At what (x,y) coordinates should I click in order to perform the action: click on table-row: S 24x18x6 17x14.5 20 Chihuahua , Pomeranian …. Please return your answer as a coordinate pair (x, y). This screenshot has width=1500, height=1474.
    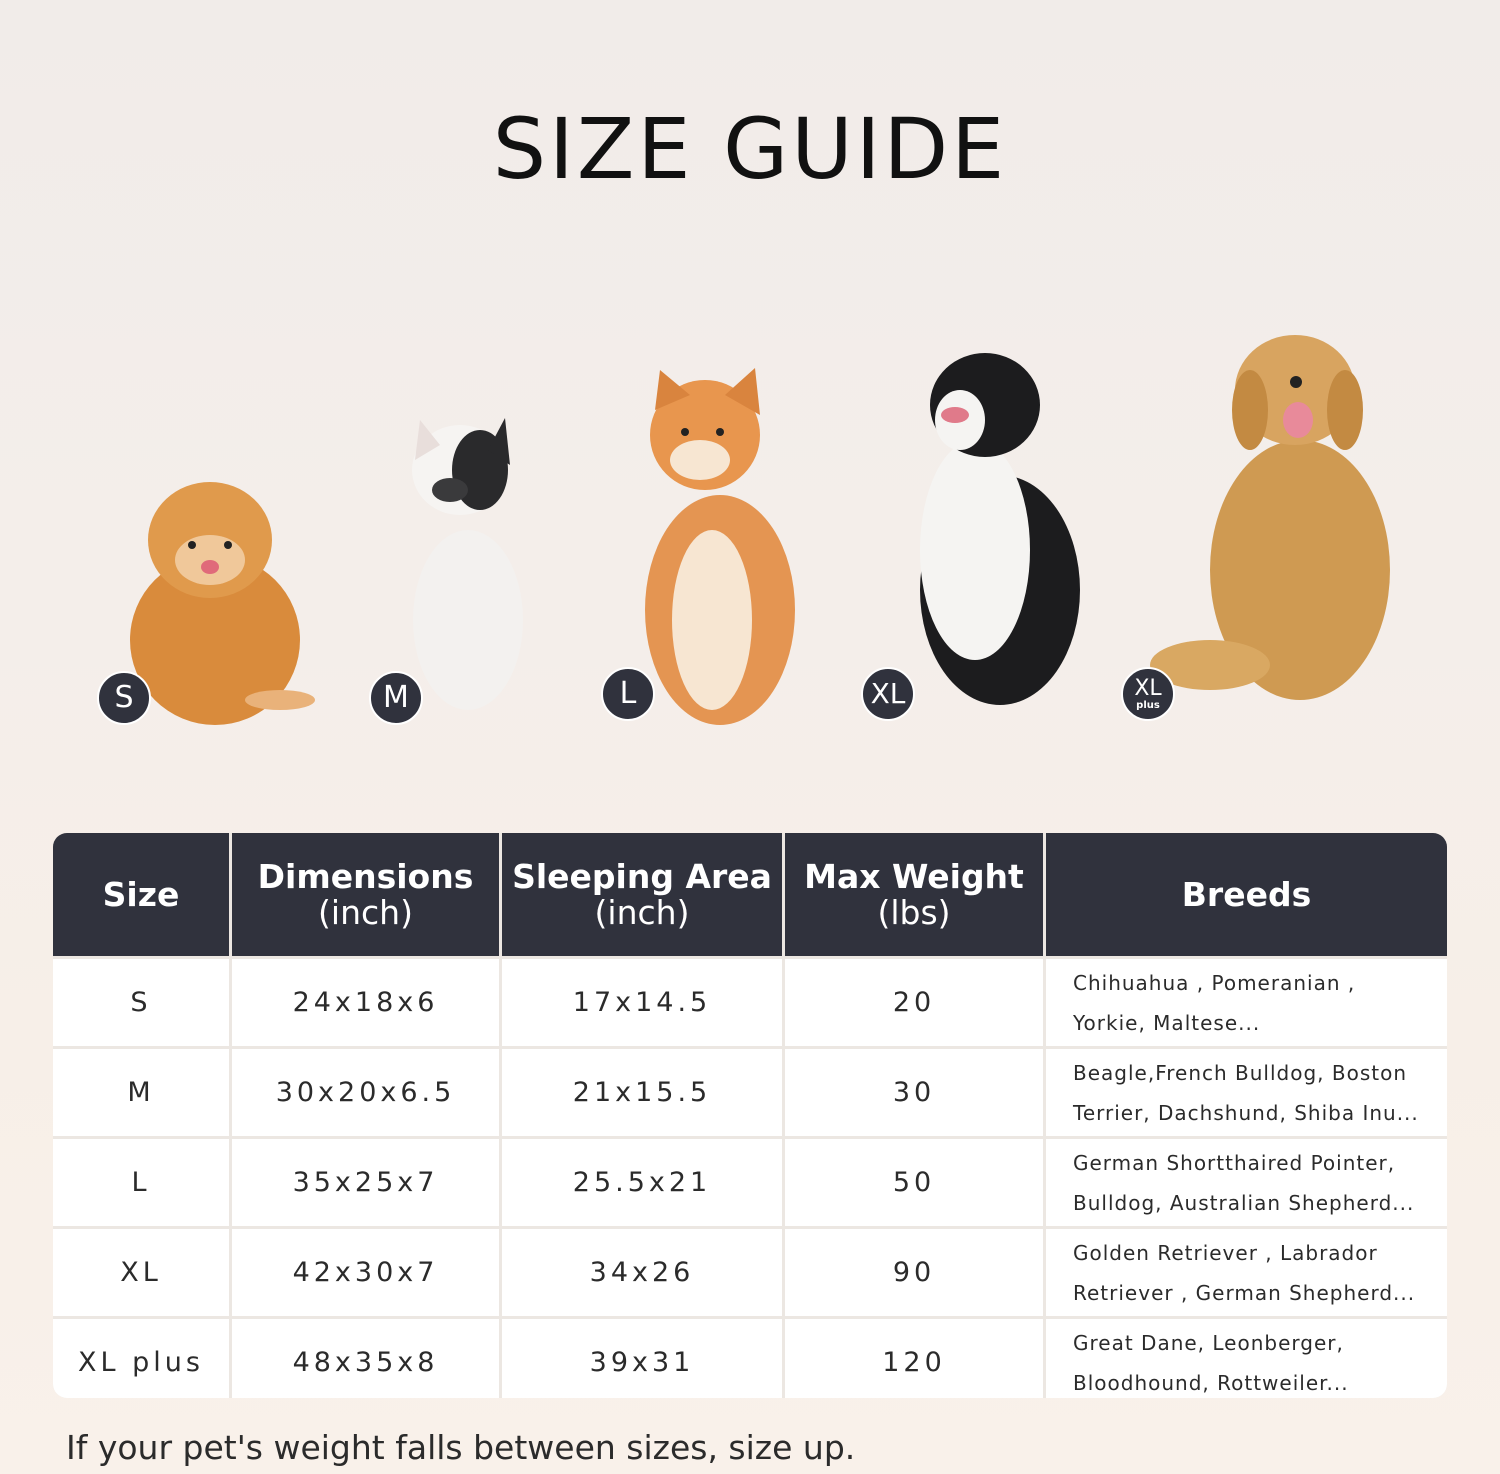
    Looking at the image, I should click on (750, 1004).